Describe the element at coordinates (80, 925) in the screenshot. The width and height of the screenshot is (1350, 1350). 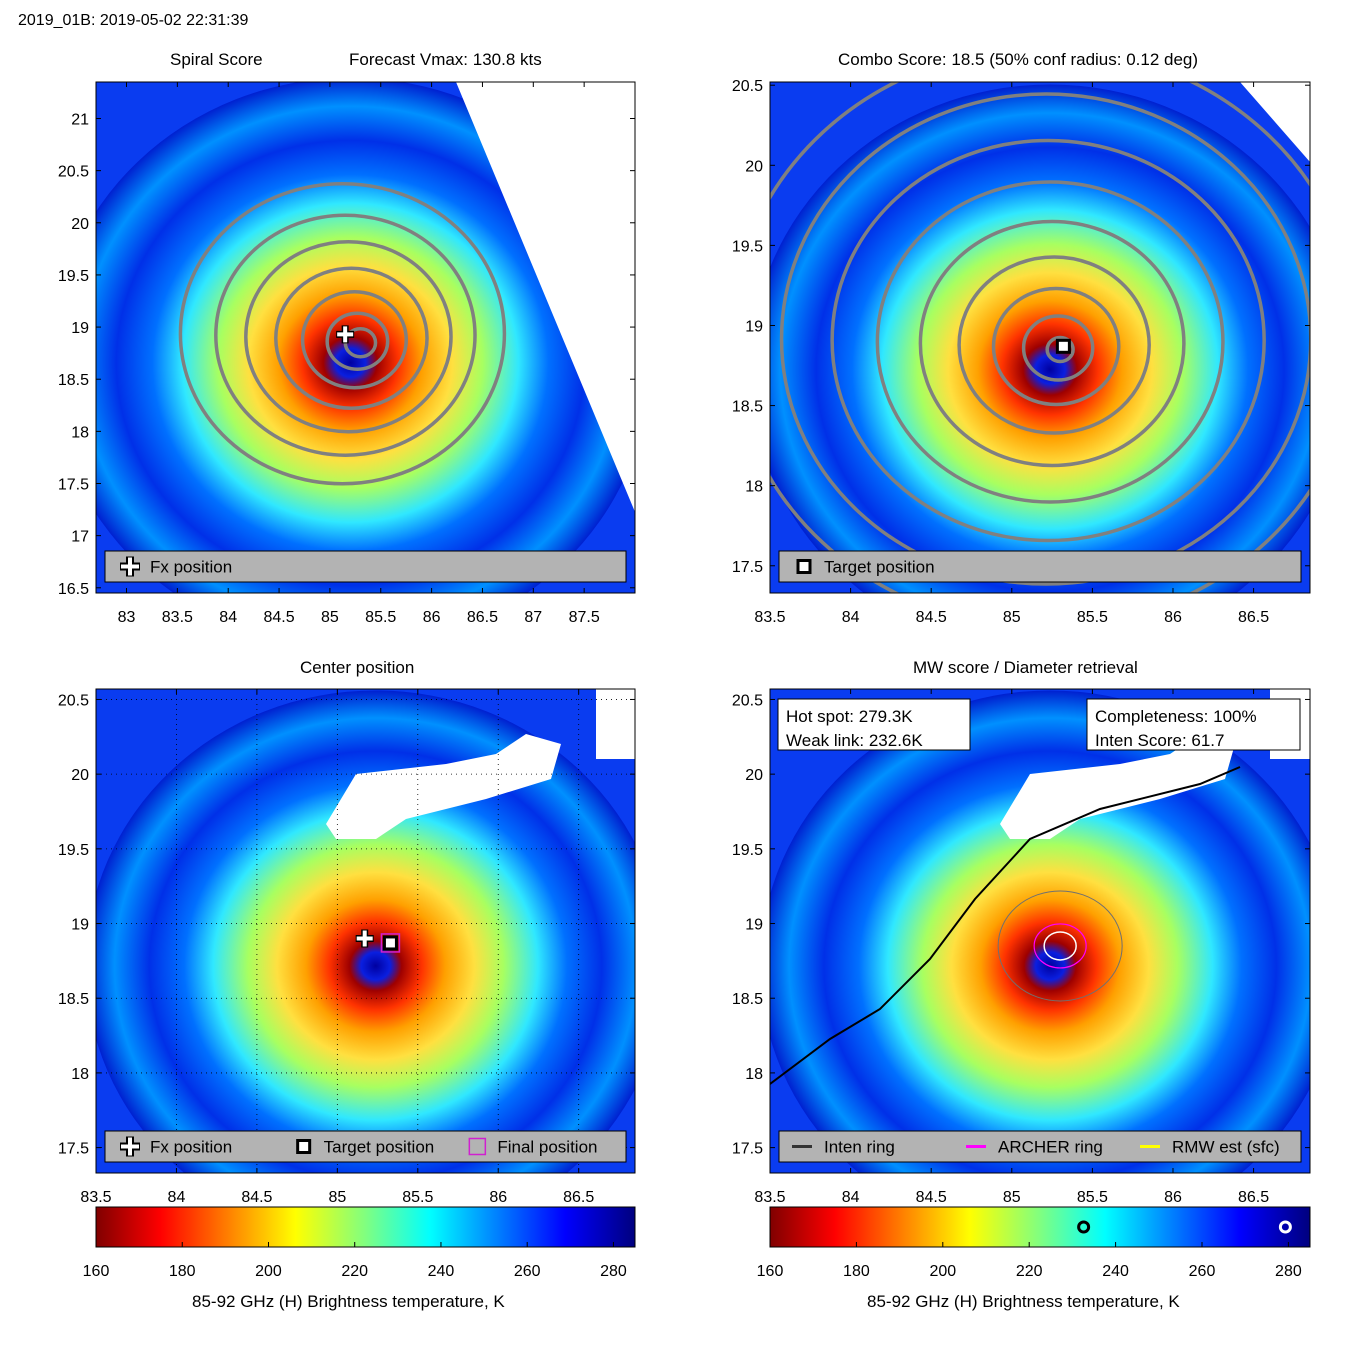
I see `center-ytick-label: 19` at that location.